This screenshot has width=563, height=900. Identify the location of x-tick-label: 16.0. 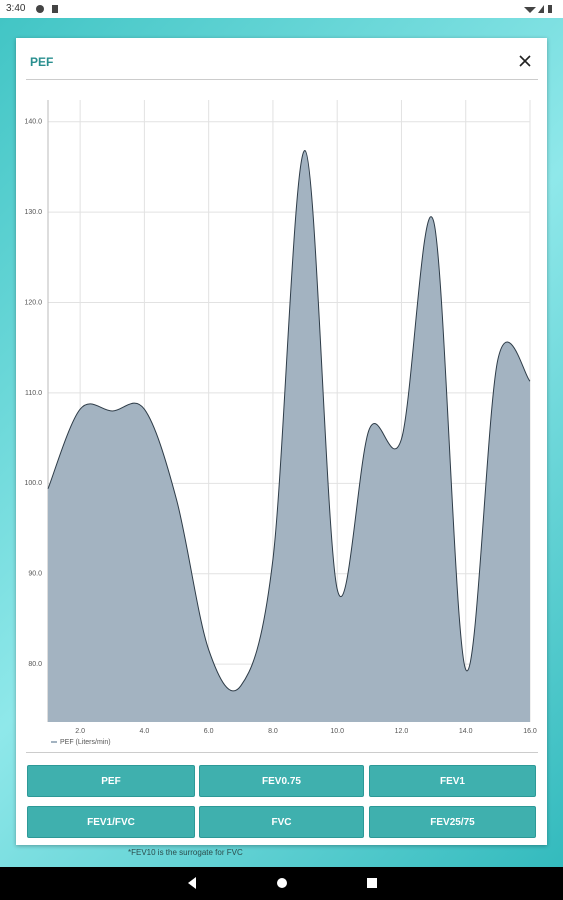
(530, 731).